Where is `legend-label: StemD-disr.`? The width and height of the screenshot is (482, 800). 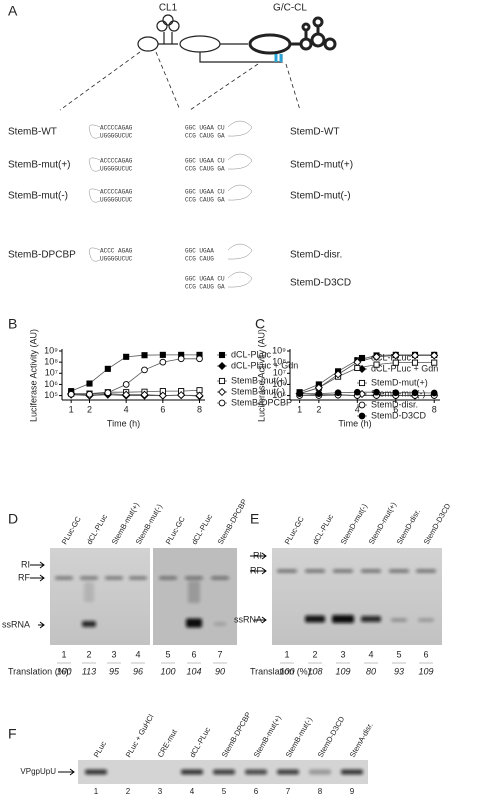 legend-label: StemD-disr. is located at coordinates (394, 404).